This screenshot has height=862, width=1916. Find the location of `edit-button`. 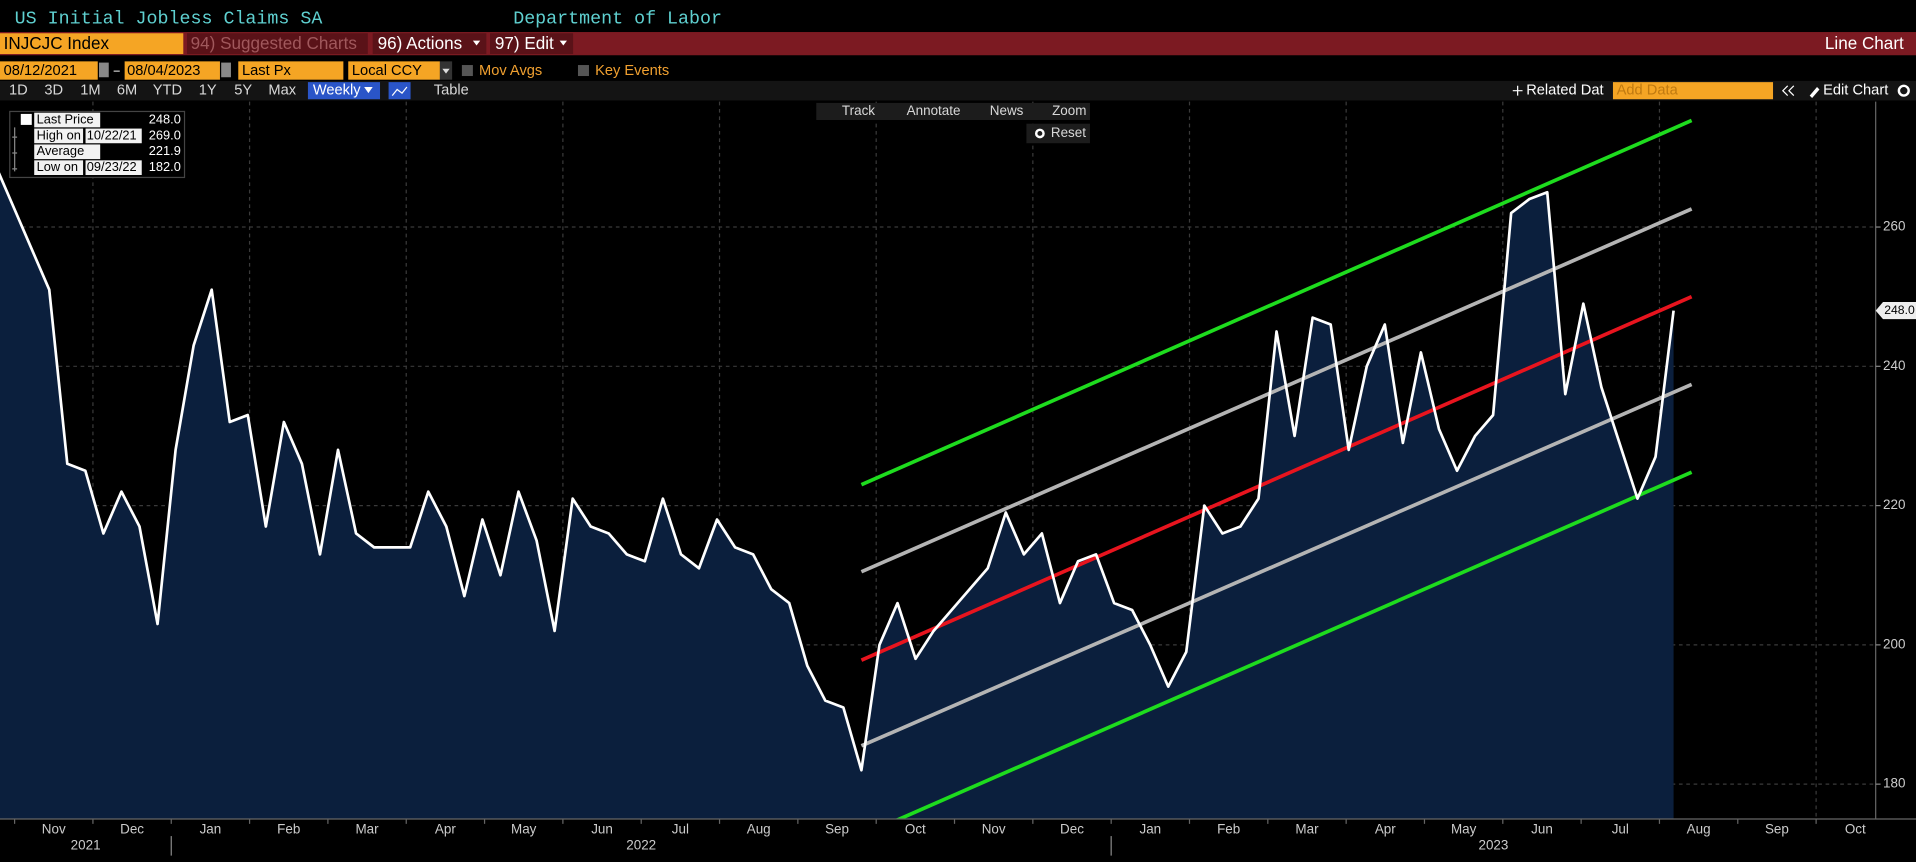

edit-button is located at coordinates (531, 44).